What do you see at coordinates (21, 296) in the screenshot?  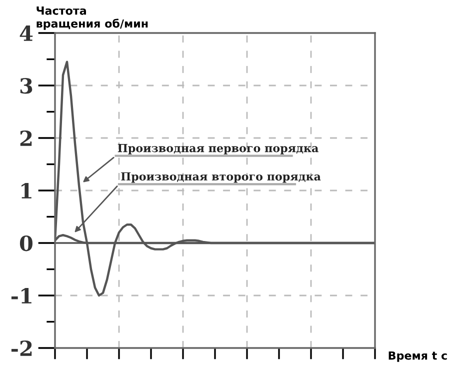 I see `y-tick-label: -1` at bounding box center [21, 296].